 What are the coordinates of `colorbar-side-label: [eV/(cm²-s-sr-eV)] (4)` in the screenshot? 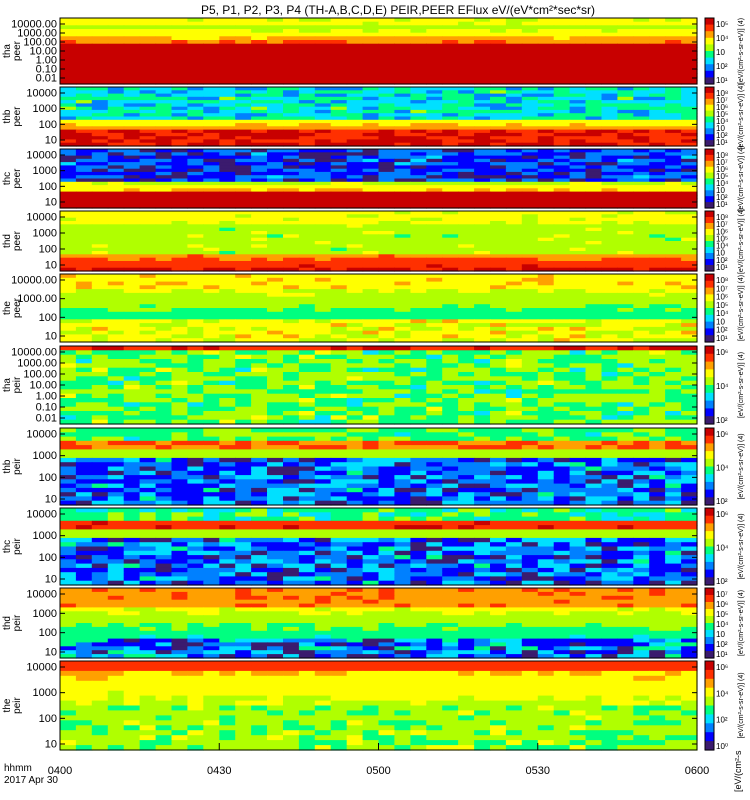 It's located at (741, 116).